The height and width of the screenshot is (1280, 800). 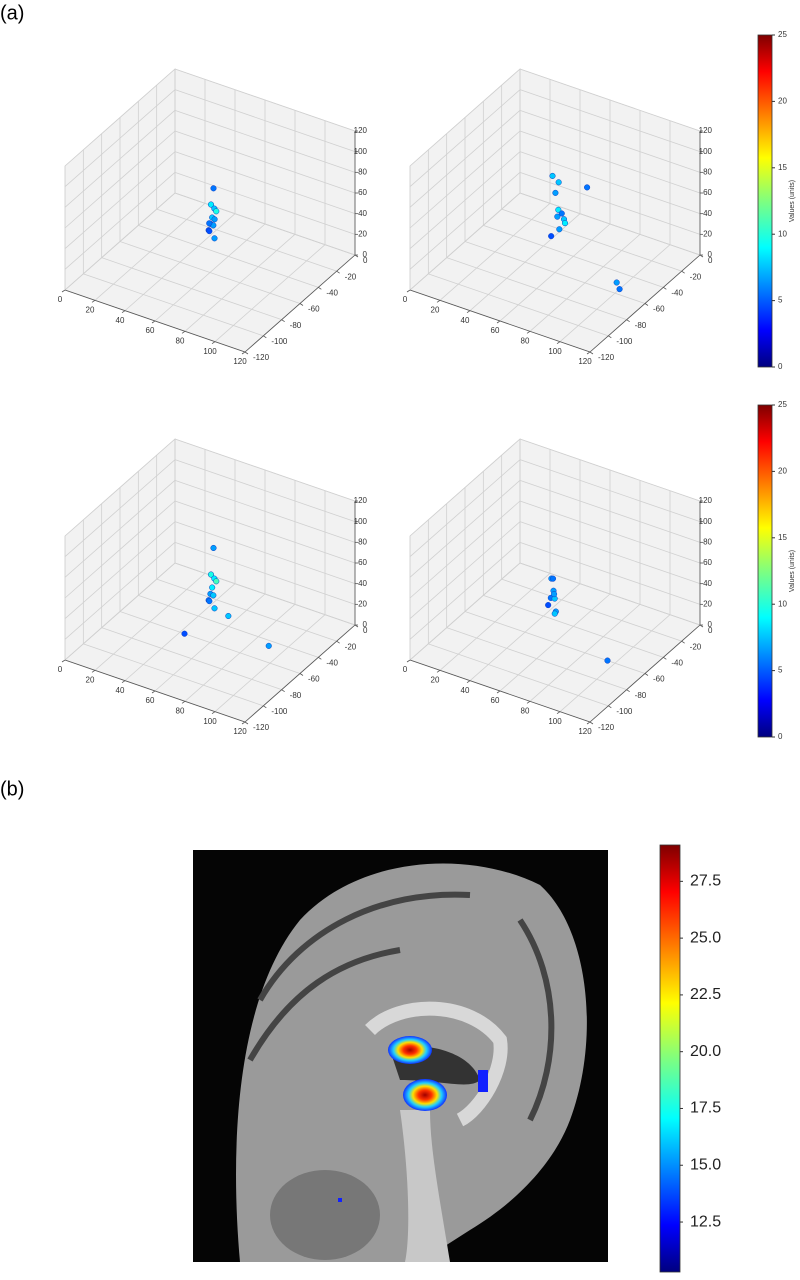 I want to click on y-tick-label: -40, so click(x=677, y=662).